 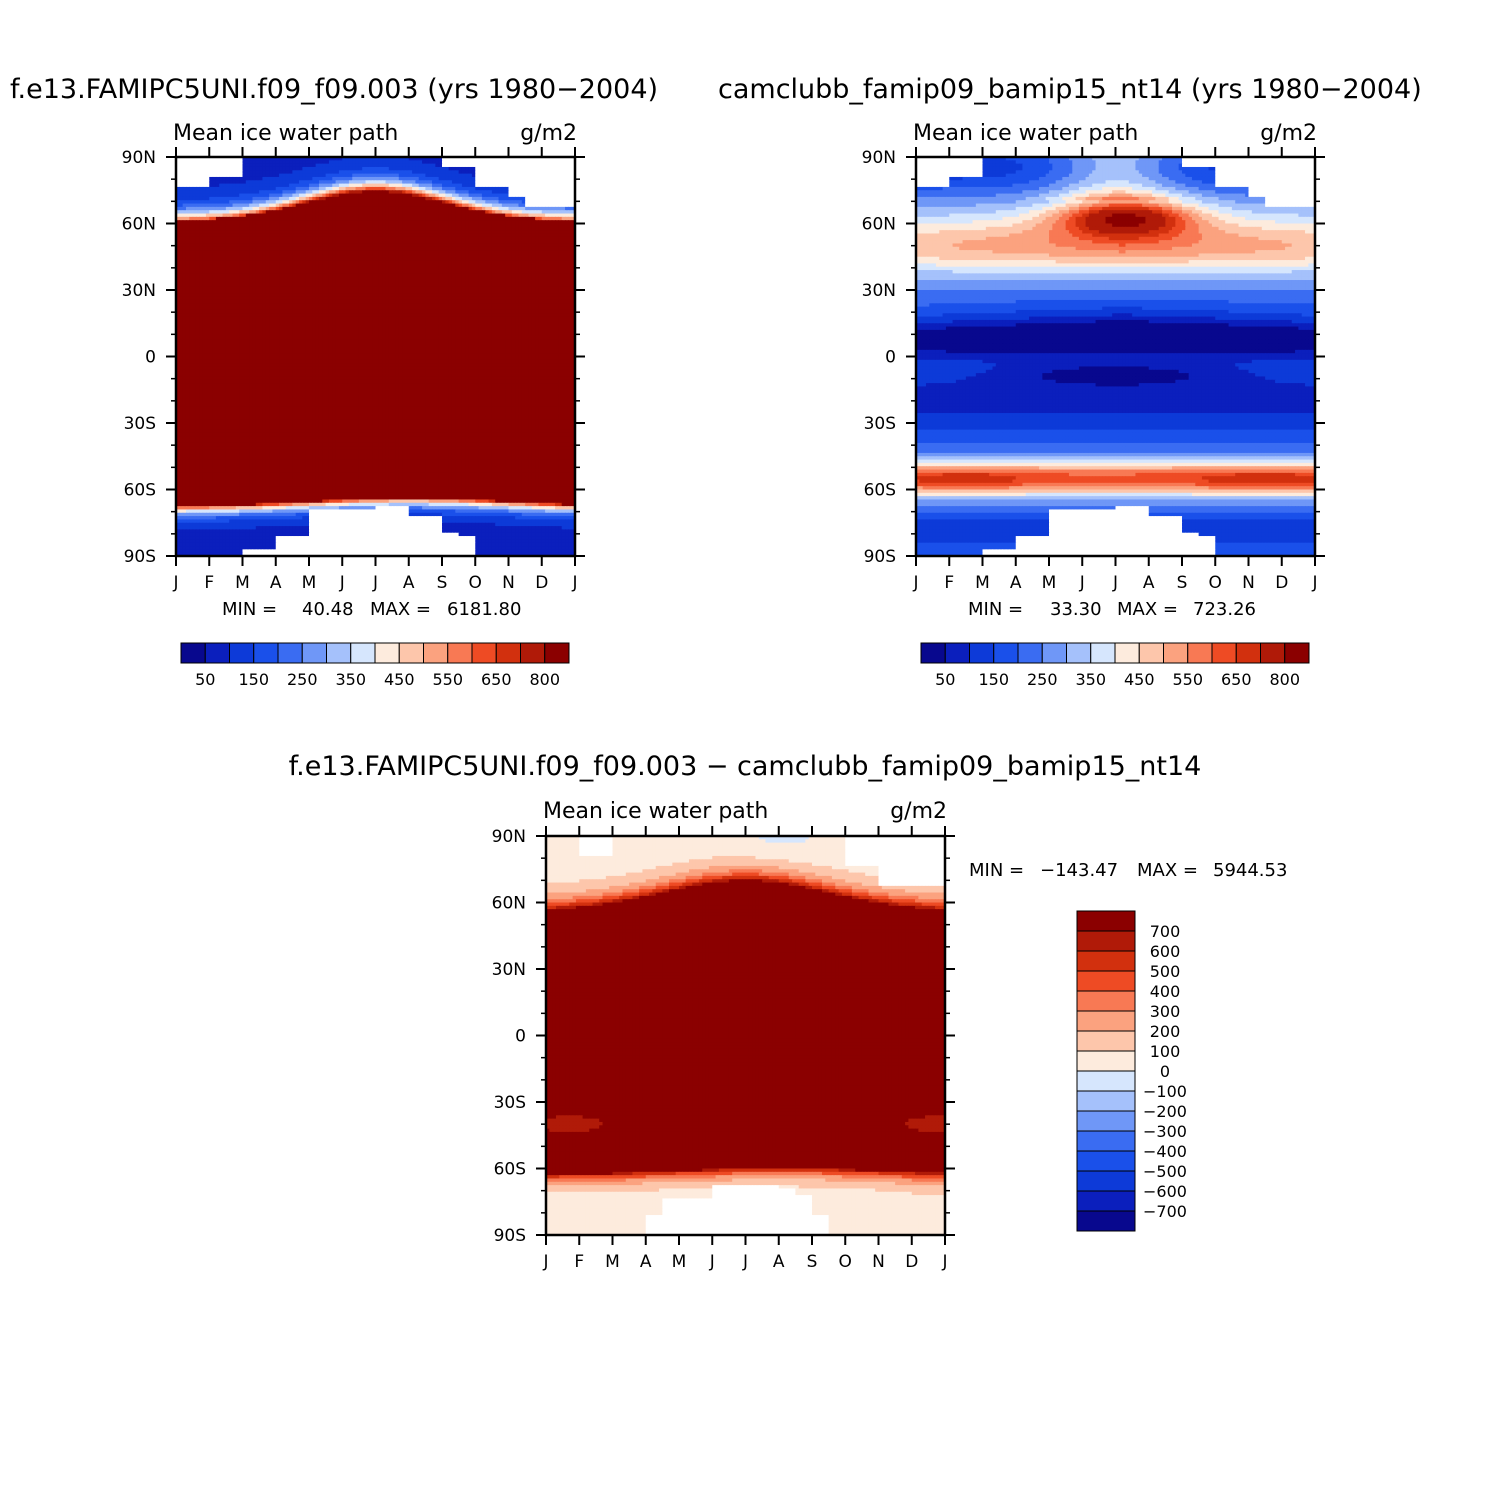 What do you see at coordinates (548, 133) in the screenshot?
I see `units-label: g/m2` at bounding box center [548, 133].